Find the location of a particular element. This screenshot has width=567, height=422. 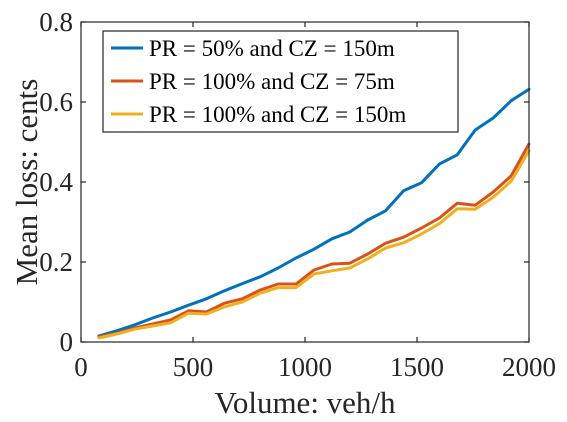

y-tick-label: 0.2 is located at coordinates (56, 262).